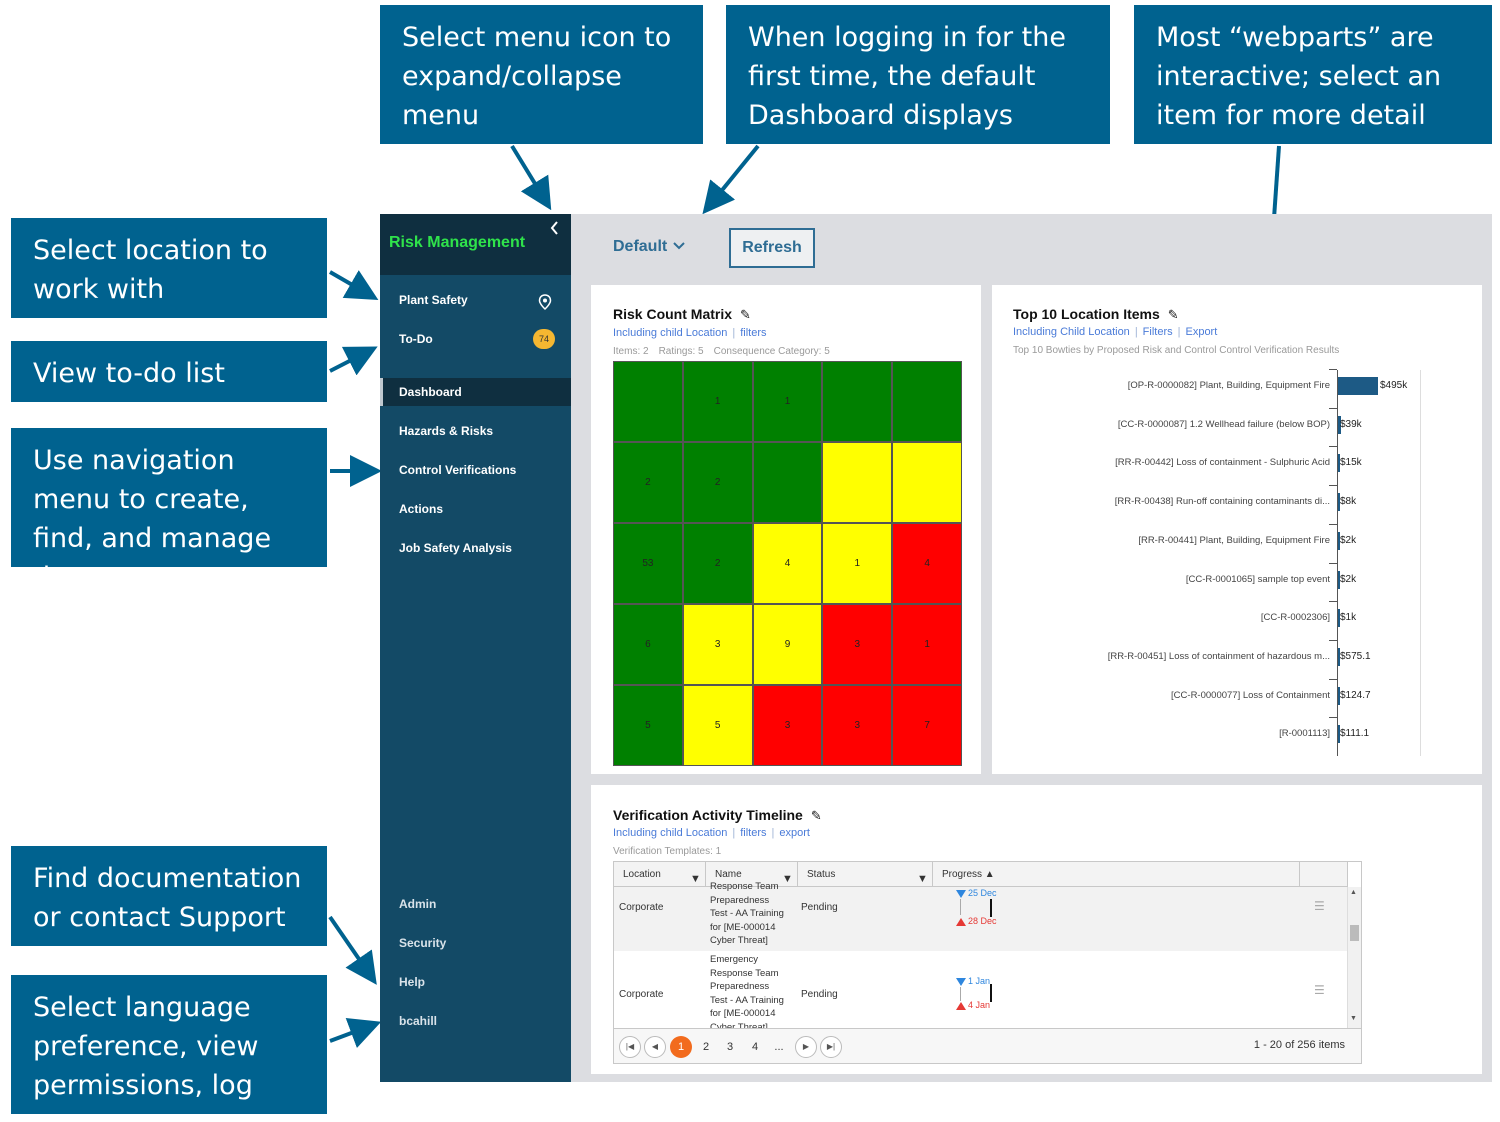 The image size is (1500, 1122). What do you see at coordinates (555, 228) in the screenshot?
I see `chevron-left-icon` at bounding box center [555, 228].